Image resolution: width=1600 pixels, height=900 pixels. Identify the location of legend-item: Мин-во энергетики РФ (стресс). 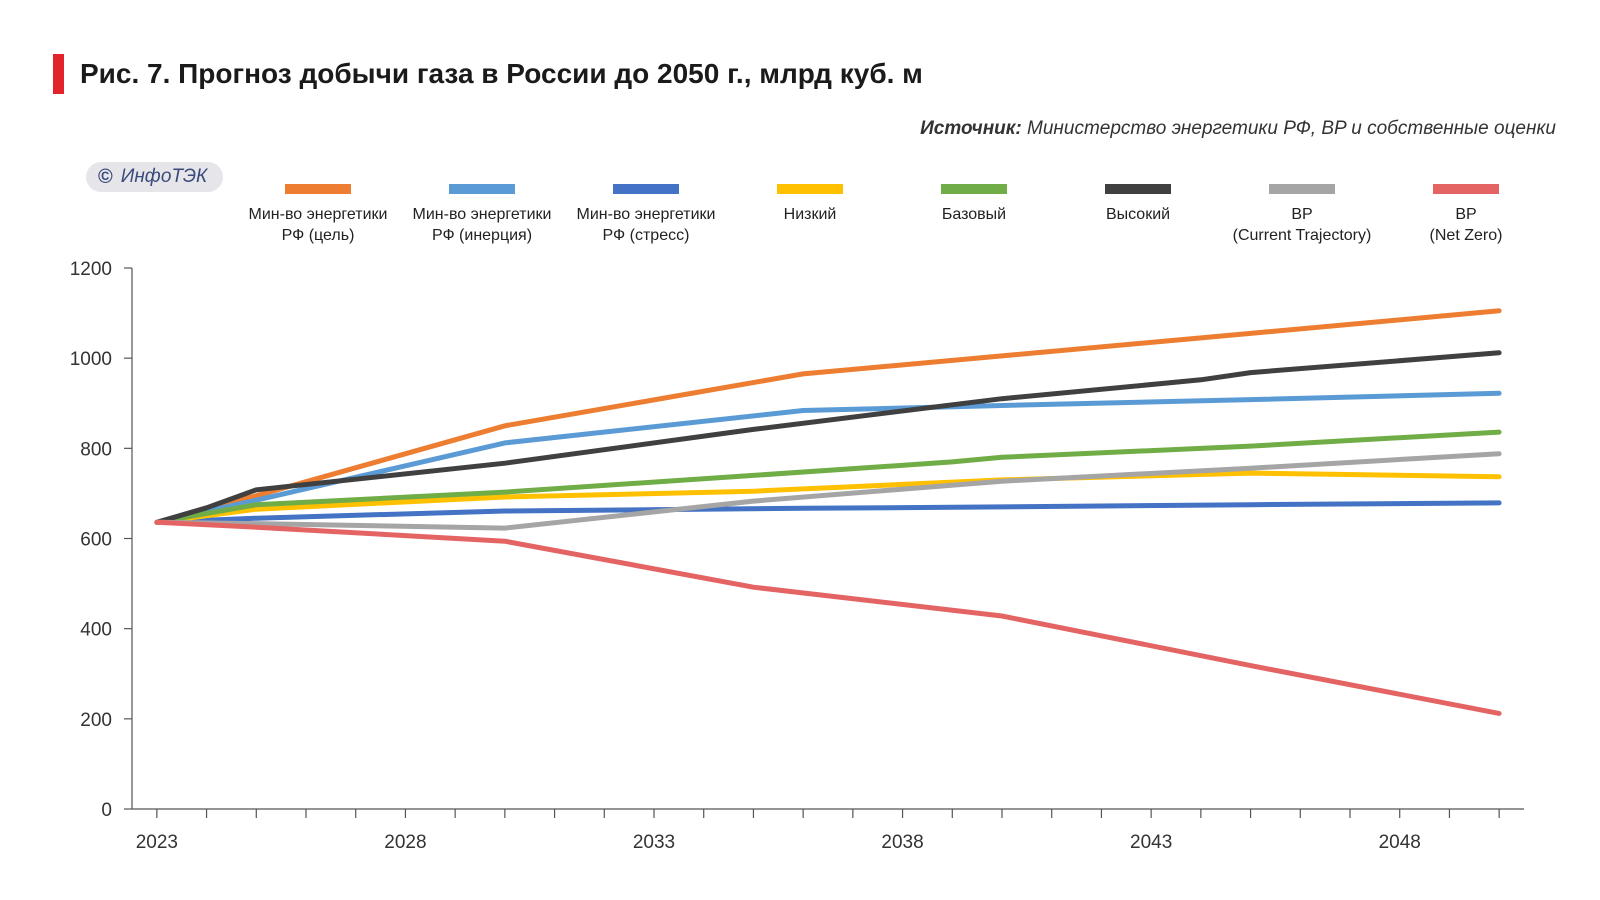
(646, 215).